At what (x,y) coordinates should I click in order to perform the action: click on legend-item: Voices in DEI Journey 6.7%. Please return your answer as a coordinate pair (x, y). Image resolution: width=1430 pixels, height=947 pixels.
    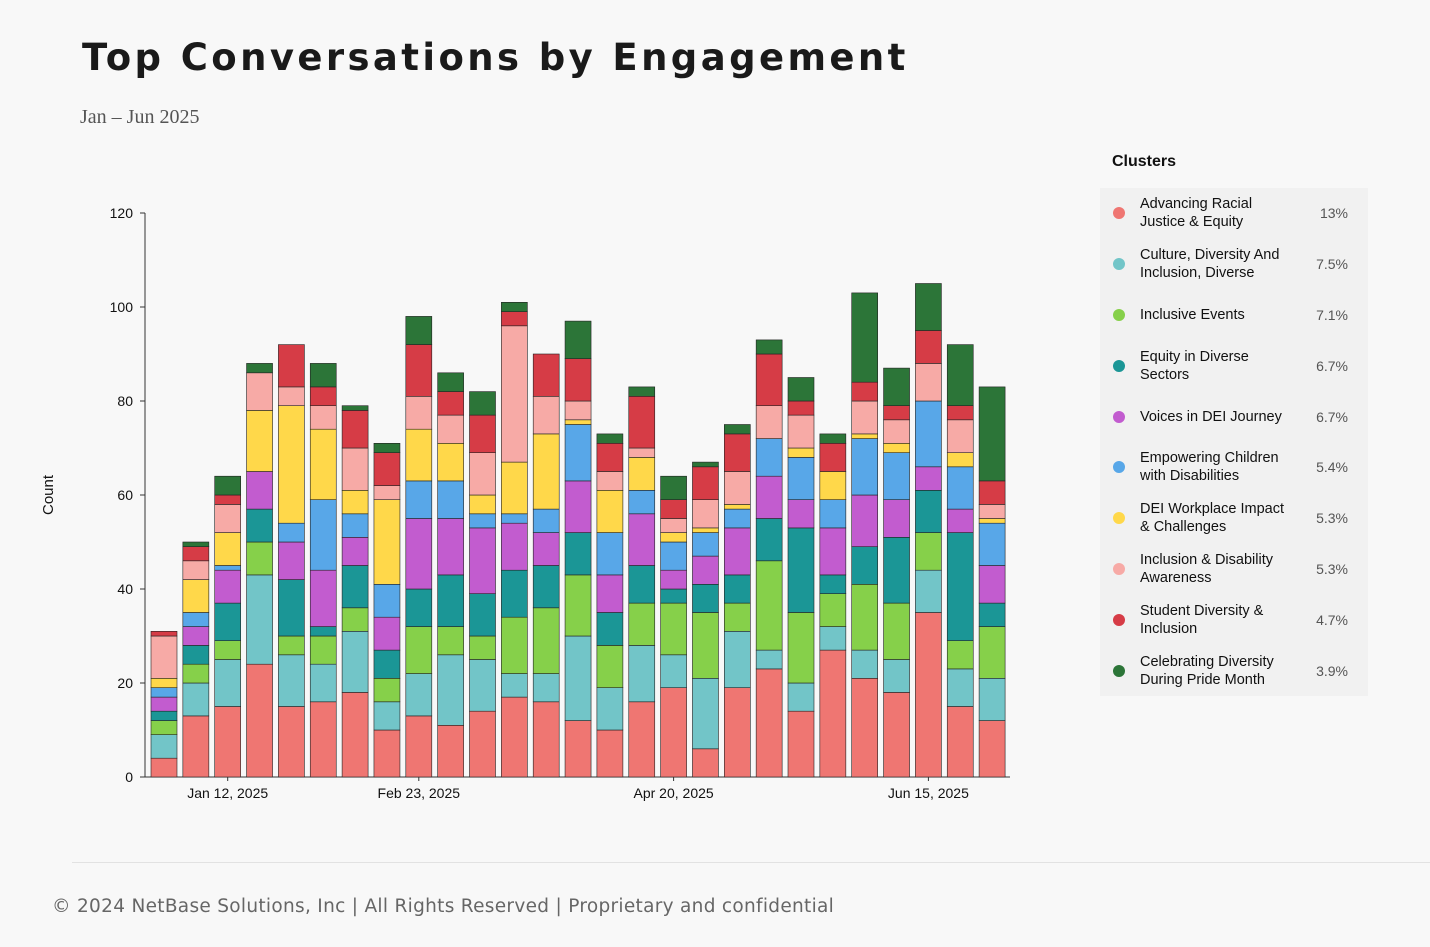
    Looking at the image, I should click on (1234, 416).